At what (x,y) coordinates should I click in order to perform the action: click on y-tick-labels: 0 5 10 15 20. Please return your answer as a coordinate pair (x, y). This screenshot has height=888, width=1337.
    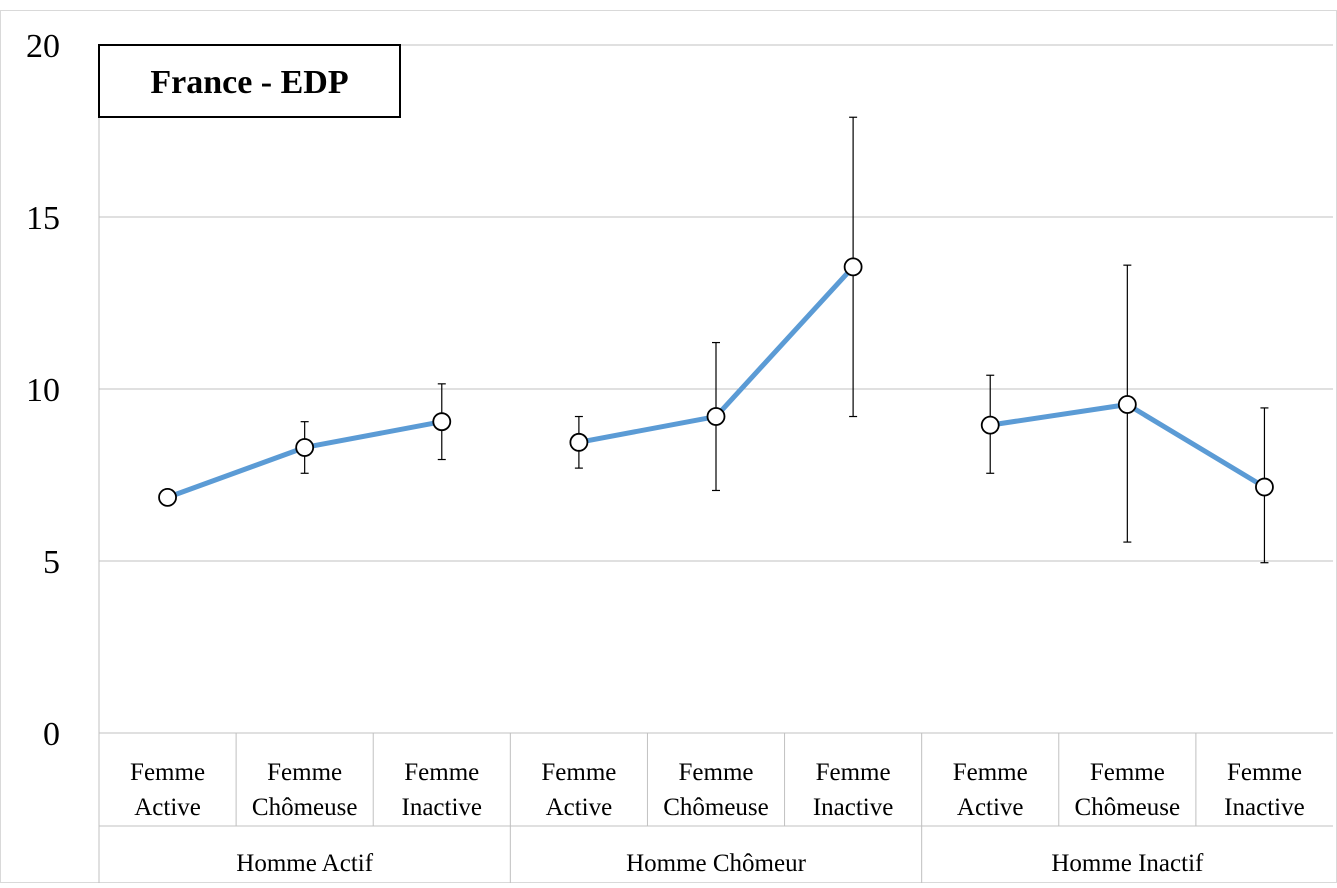
    Looking at the image, I should click on (43, 390).